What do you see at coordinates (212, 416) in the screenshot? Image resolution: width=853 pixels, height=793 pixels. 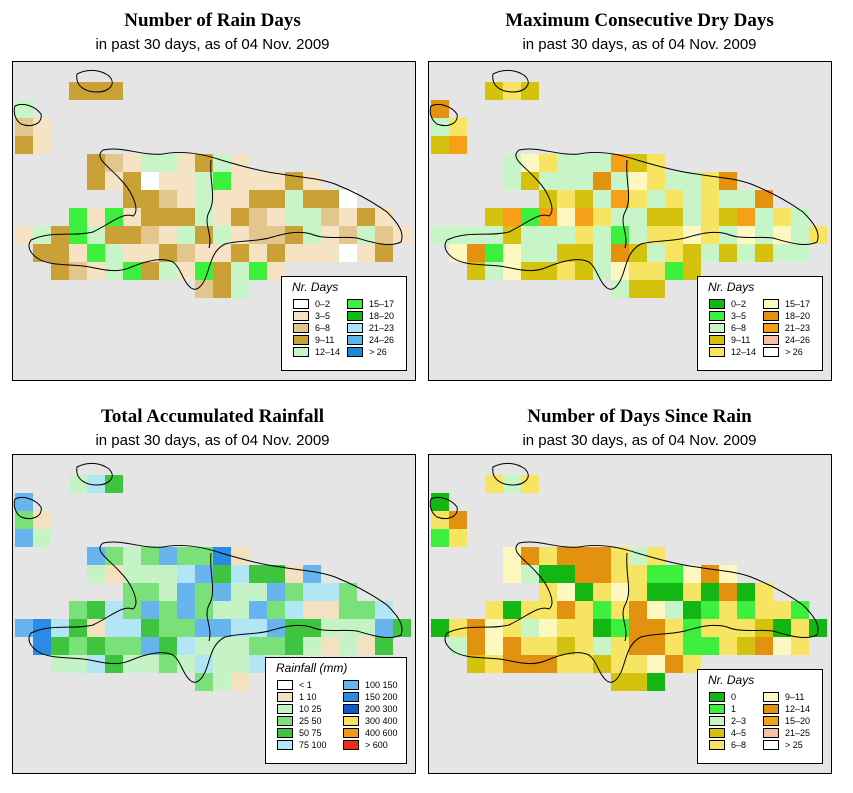 I see `panel-title: Total Accumulated Rainfall` at bounding box center [212, 416].